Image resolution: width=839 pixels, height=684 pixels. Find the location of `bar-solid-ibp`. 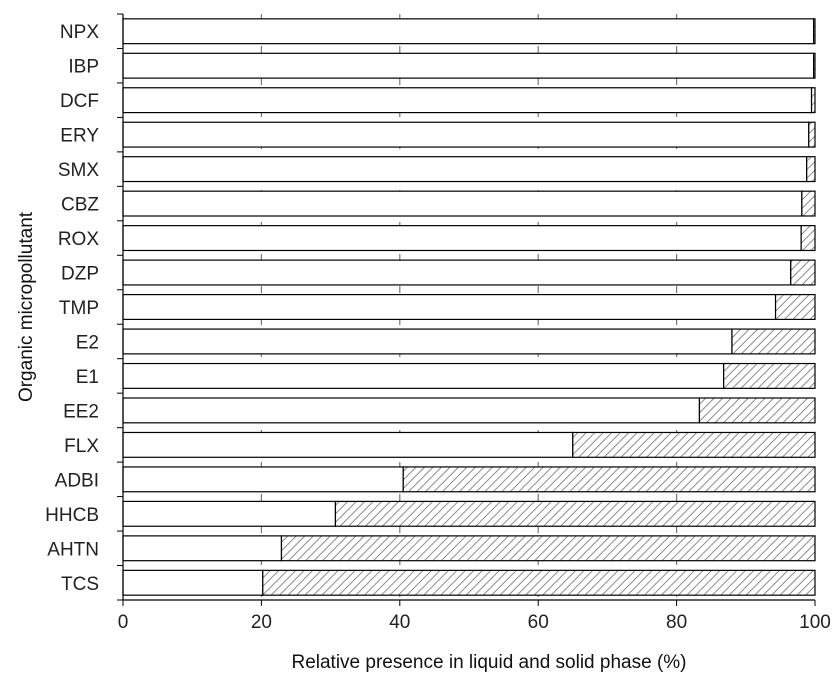

bar-solid-ibp is located at coordinates (814, 65).